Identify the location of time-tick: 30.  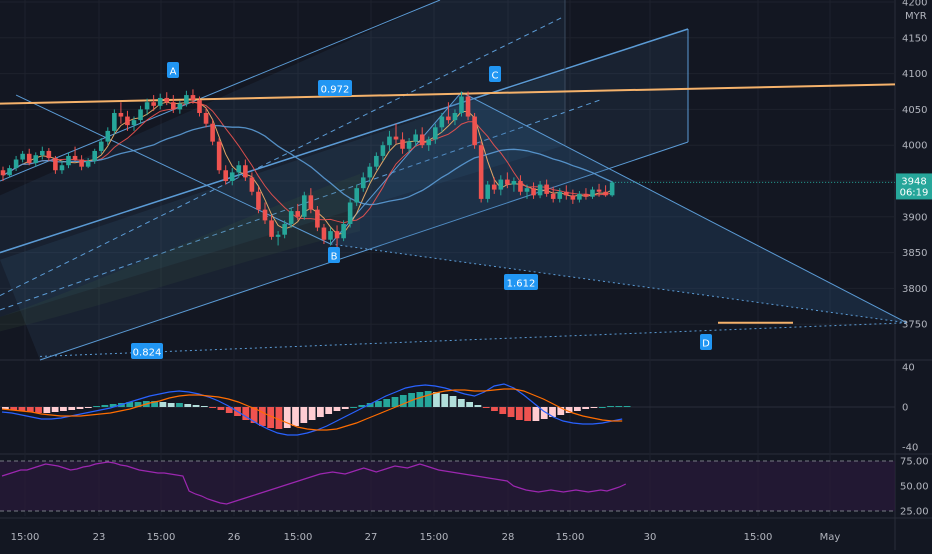
(650, 537).